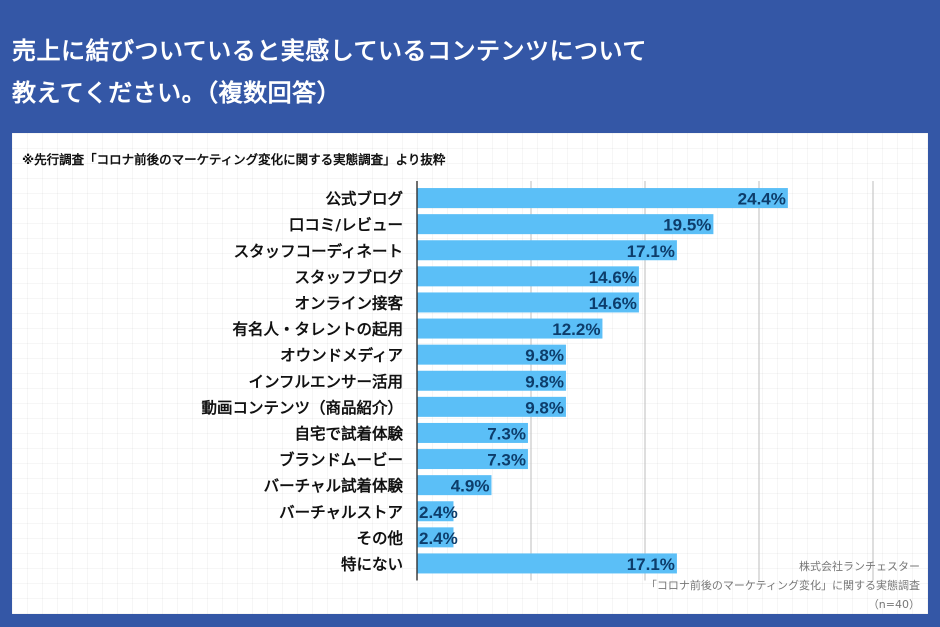  Describe the element at coordinates (364, 198) in the screenshot. I see `category-label-0: 公式ブログ` at that location.